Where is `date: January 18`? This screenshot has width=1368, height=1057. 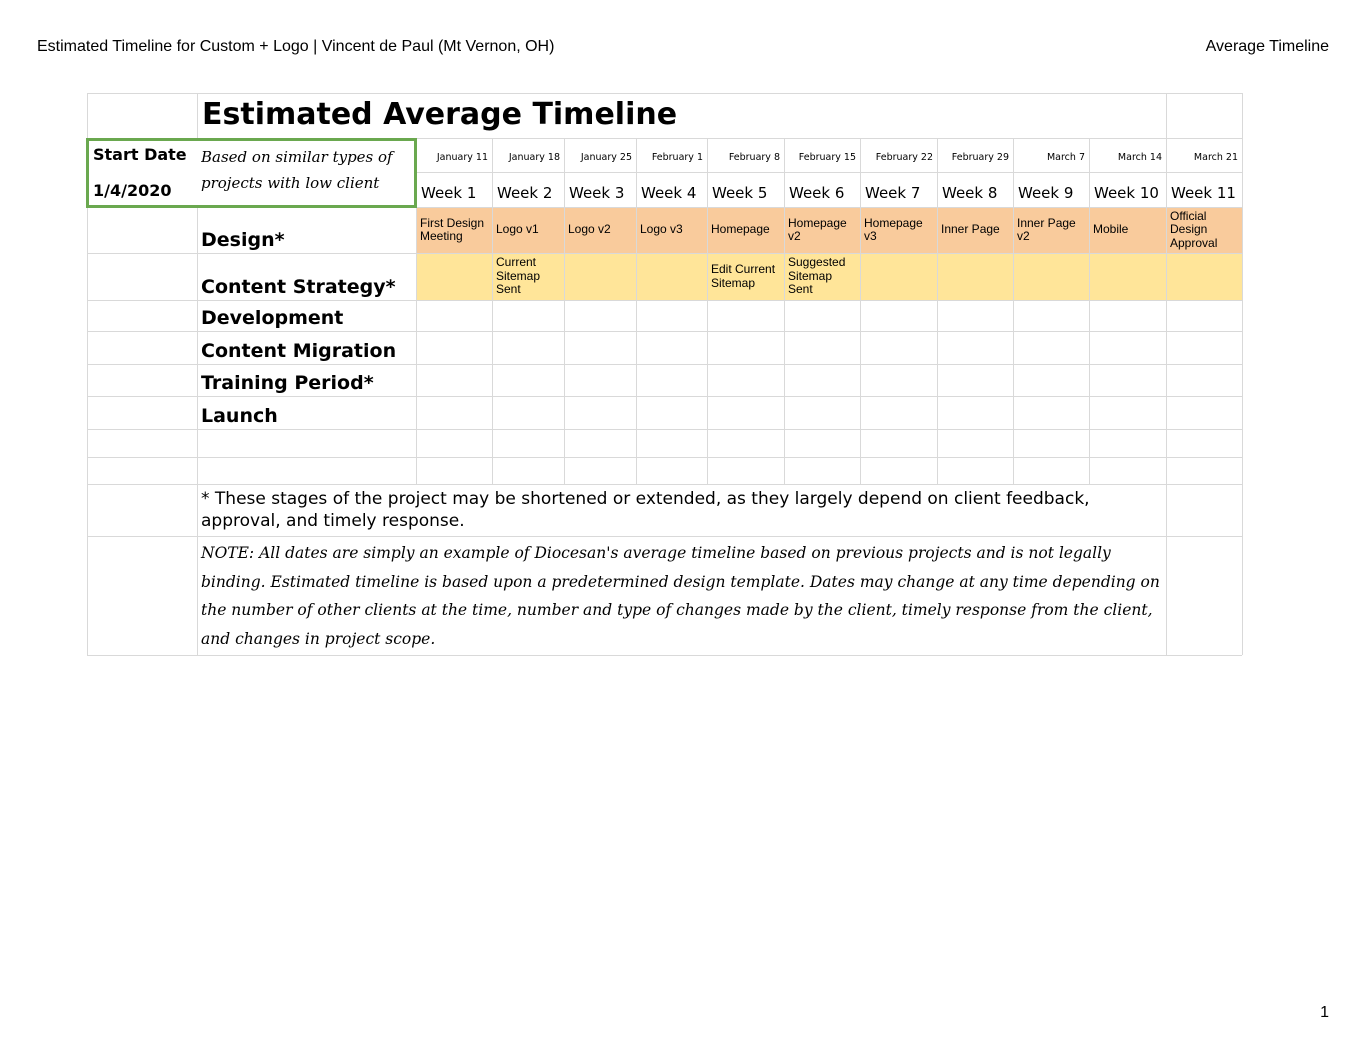
date: January 18 is located at coordinates (534, 157).